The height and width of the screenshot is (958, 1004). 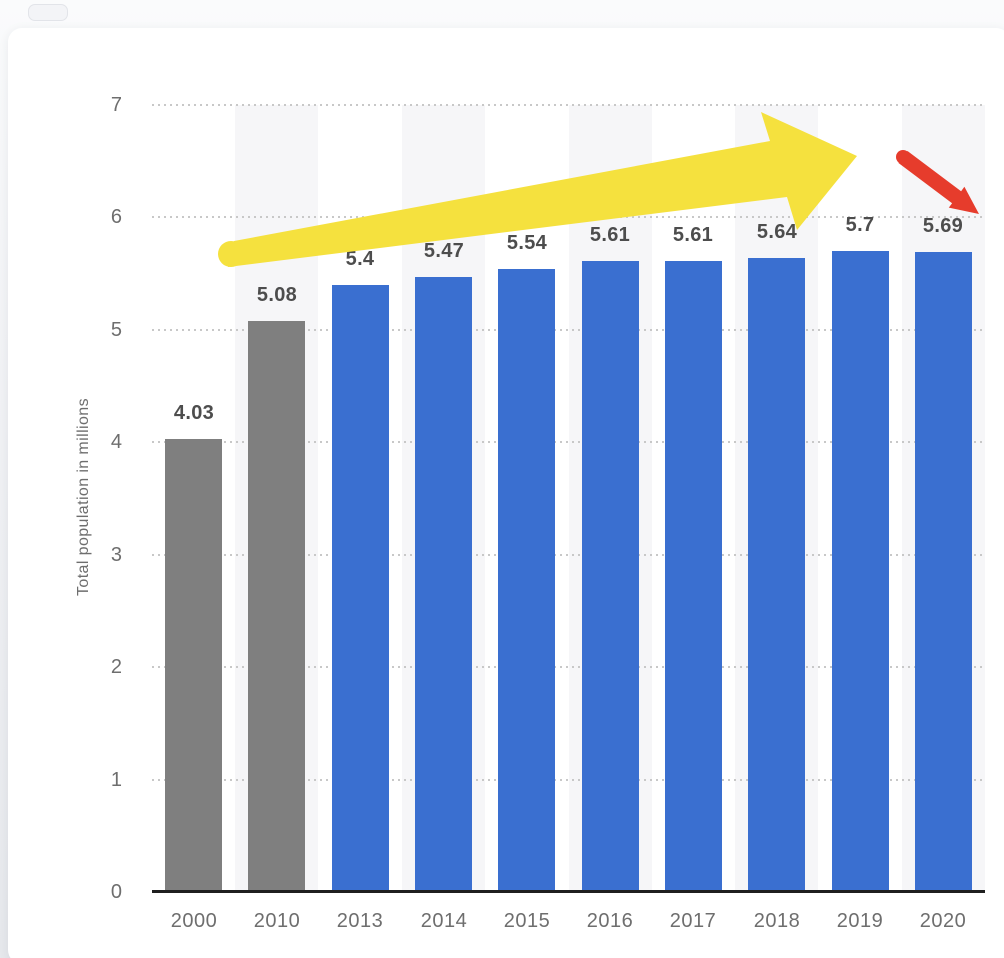 What do you see at coordinates (116, 105) in the screenshot?
I see `y-tick-label-7: 7` at bounding box center [116, 105].